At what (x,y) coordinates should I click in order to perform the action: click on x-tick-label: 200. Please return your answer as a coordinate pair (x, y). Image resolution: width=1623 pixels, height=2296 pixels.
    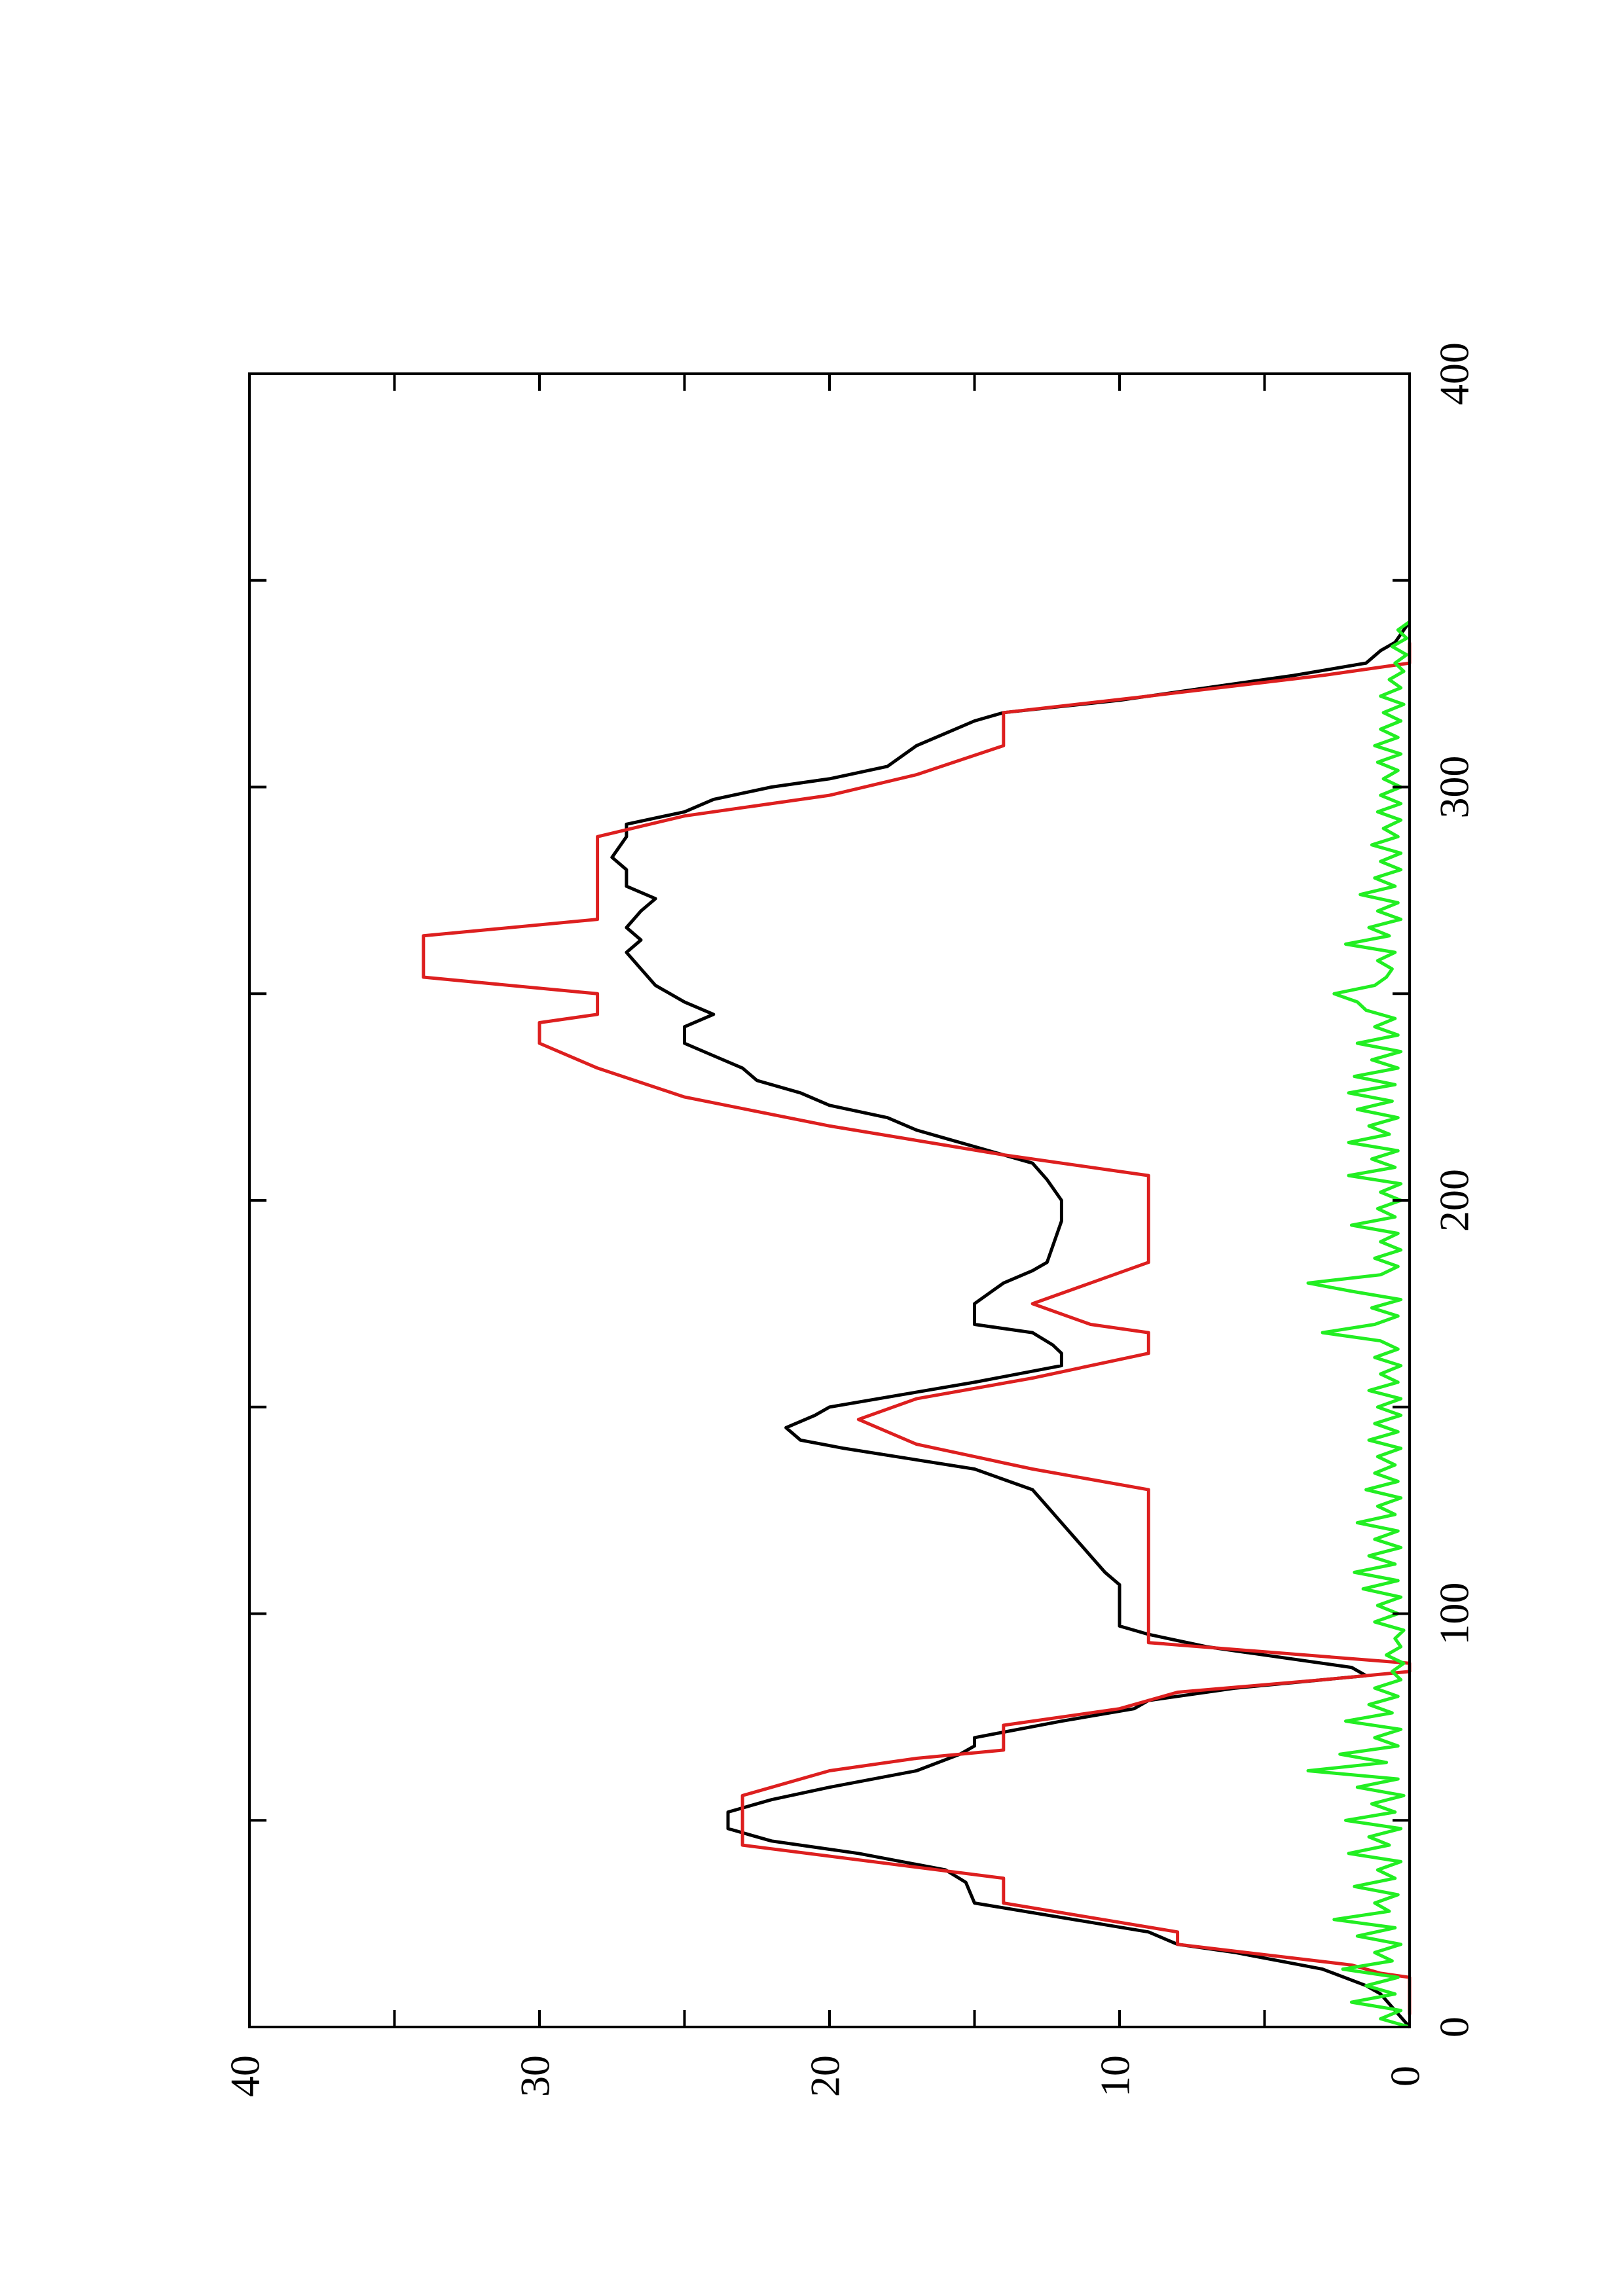
    Looking at the image, I should click on (1454, 1200).